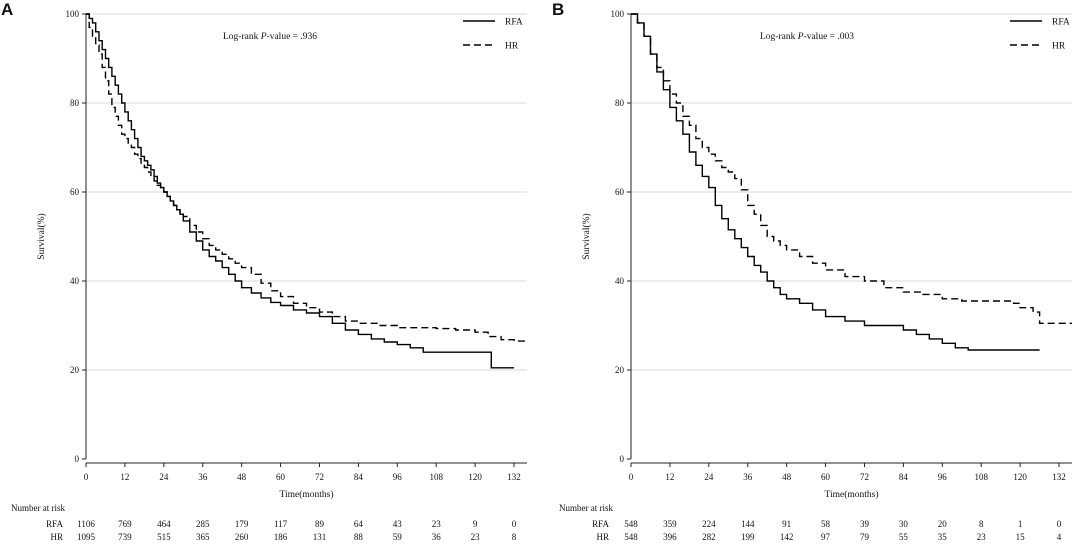  Describe the element at coordinates (7, 9) in the screenshot. I see `panel-letter: A` at that location.